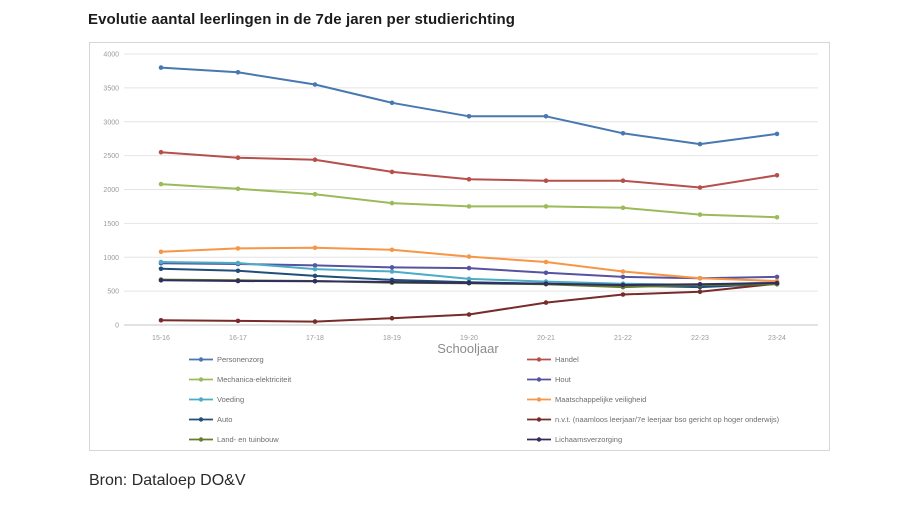  I want to click on series-maatschappelijke-veiligheid, so click(469, 264).